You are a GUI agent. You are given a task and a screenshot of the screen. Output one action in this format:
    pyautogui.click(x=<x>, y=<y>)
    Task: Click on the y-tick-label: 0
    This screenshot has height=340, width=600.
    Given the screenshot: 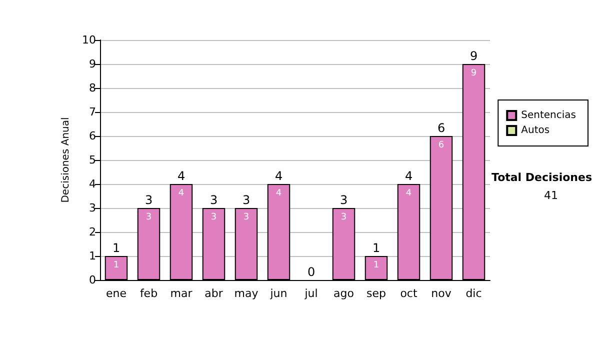 What is the action you would take?
    pyautogui.click(x=92, y=280)
    